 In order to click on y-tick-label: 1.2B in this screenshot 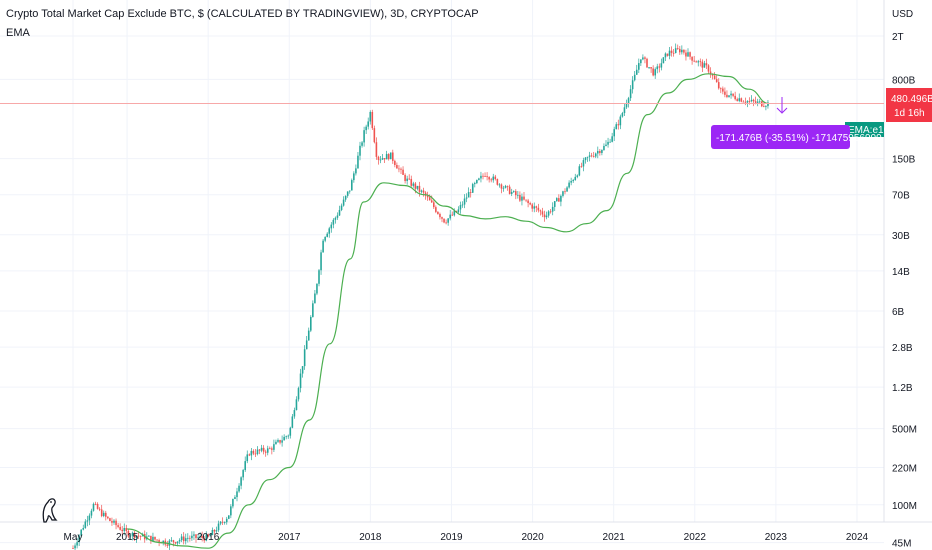, I will do `click(902, 388)`.